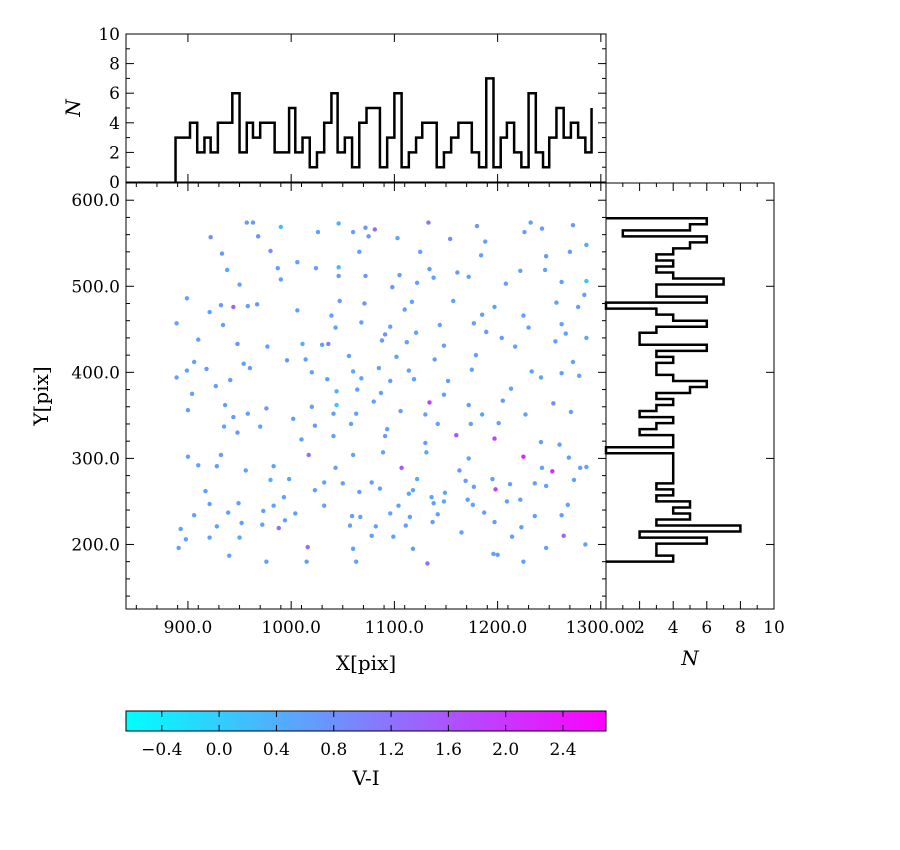 Image resolution: width=900 pixels, height=850 pixels. I want to click on top-histogram-ytick-label: 0, so click(114, 183).